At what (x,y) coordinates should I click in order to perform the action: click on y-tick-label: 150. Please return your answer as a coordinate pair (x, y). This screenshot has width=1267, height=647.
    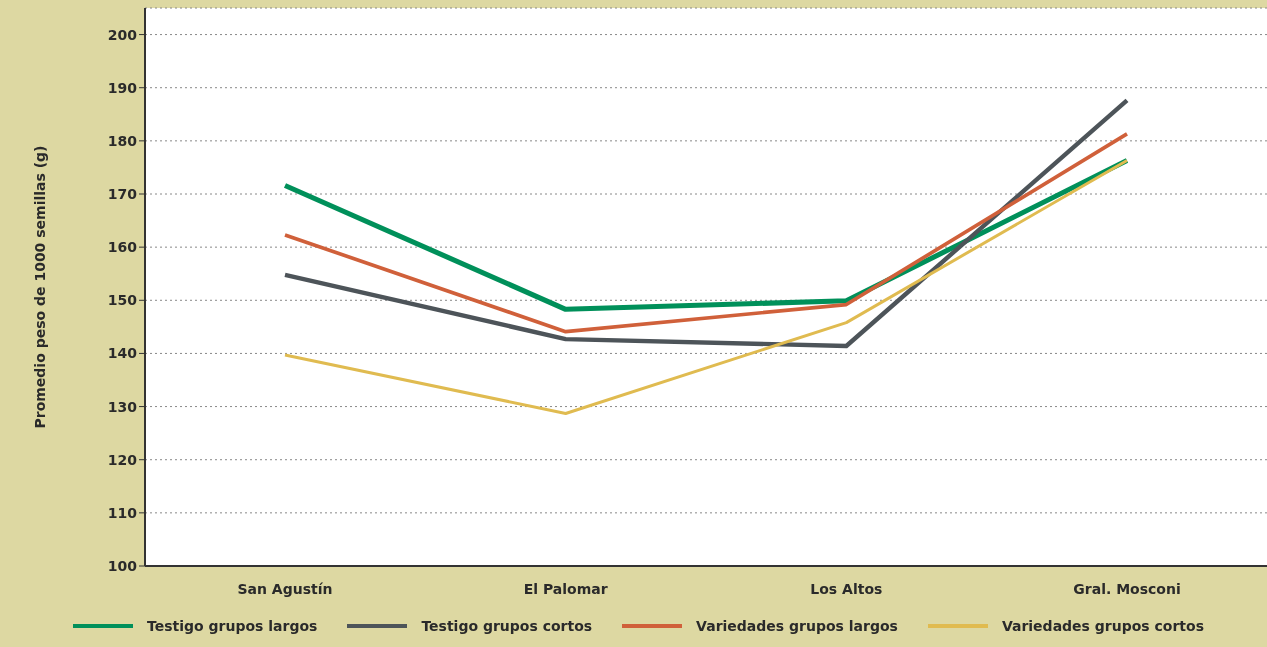
    Looking at the image, I should click on (122, 300).